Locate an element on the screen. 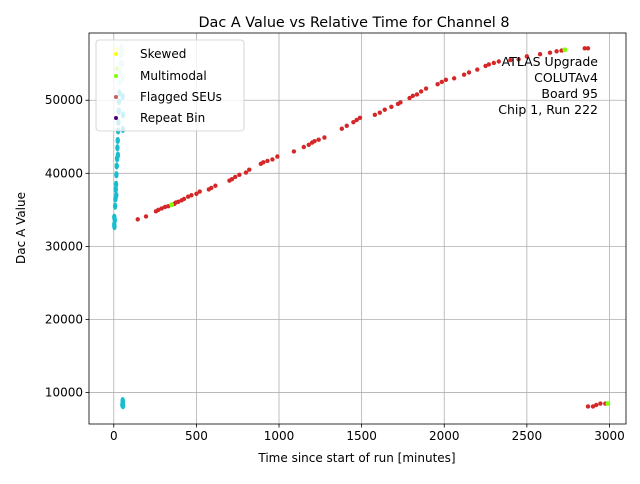  y-tick-label: 40000 is located at coordinates (64, 173).